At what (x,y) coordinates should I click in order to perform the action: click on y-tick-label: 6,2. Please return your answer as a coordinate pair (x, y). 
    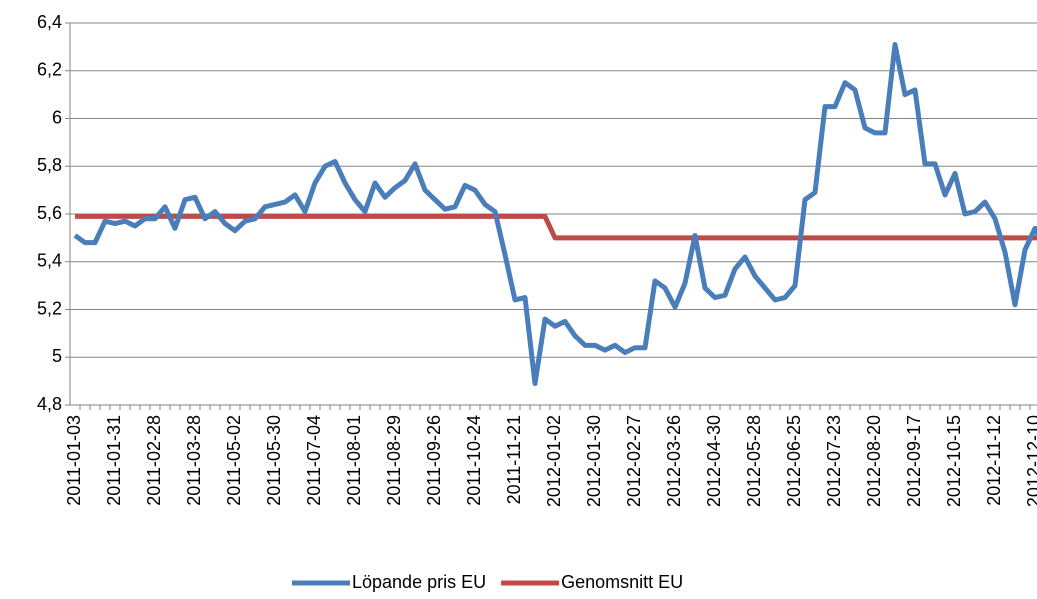
    Looking at the image, I should click on (49, 70).